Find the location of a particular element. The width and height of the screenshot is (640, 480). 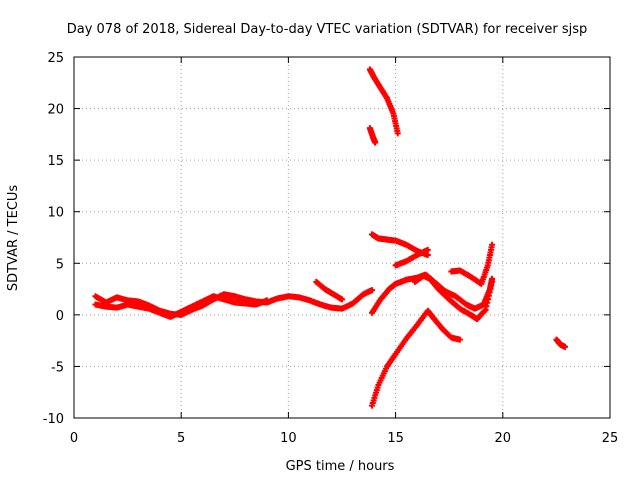

y-tick-label: 0 is located at coordinates (60, 316).